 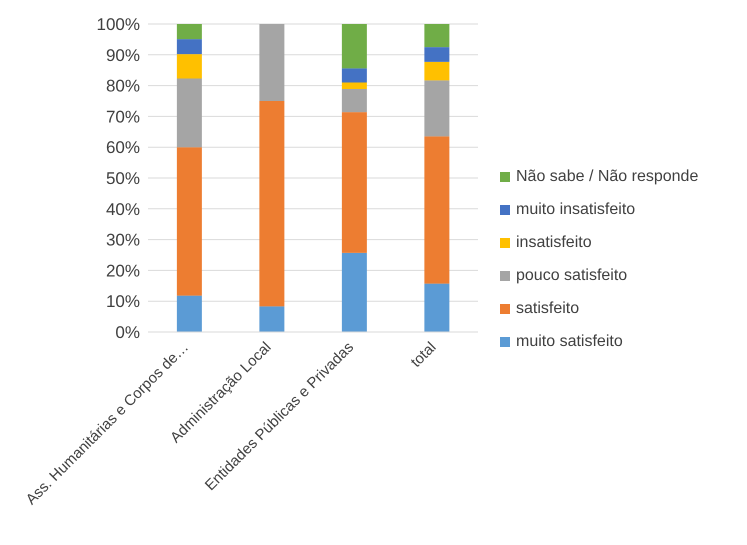 What do you see at coordinates (576, 210) in the screenshot?
I see `legend-label: muito insatisfeito` at bounding box center [576, 210].